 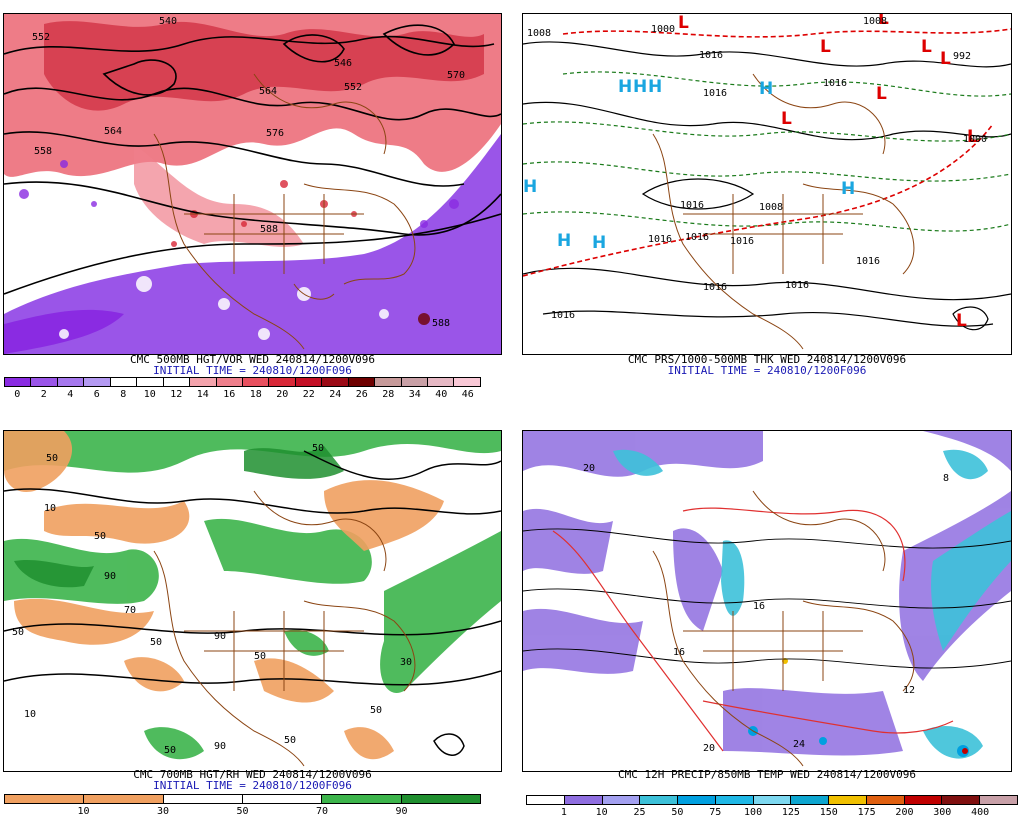 I want to click on color-scale-label: 1, so click(x=563, y=812).